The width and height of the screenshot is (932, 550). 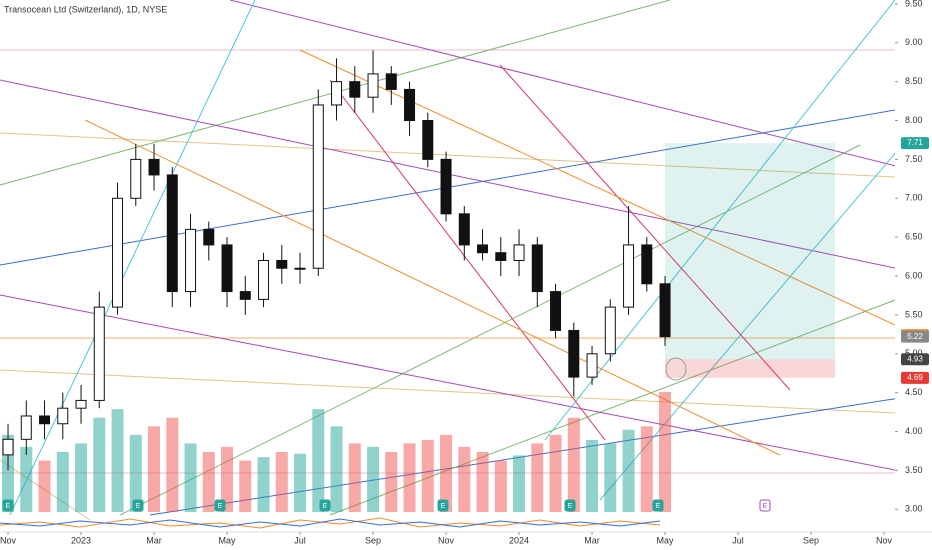 What do you see at coordinates (81, 540) in the screenshot?
I see `x-tick-label: 2023` at bounding box center [81, 540].